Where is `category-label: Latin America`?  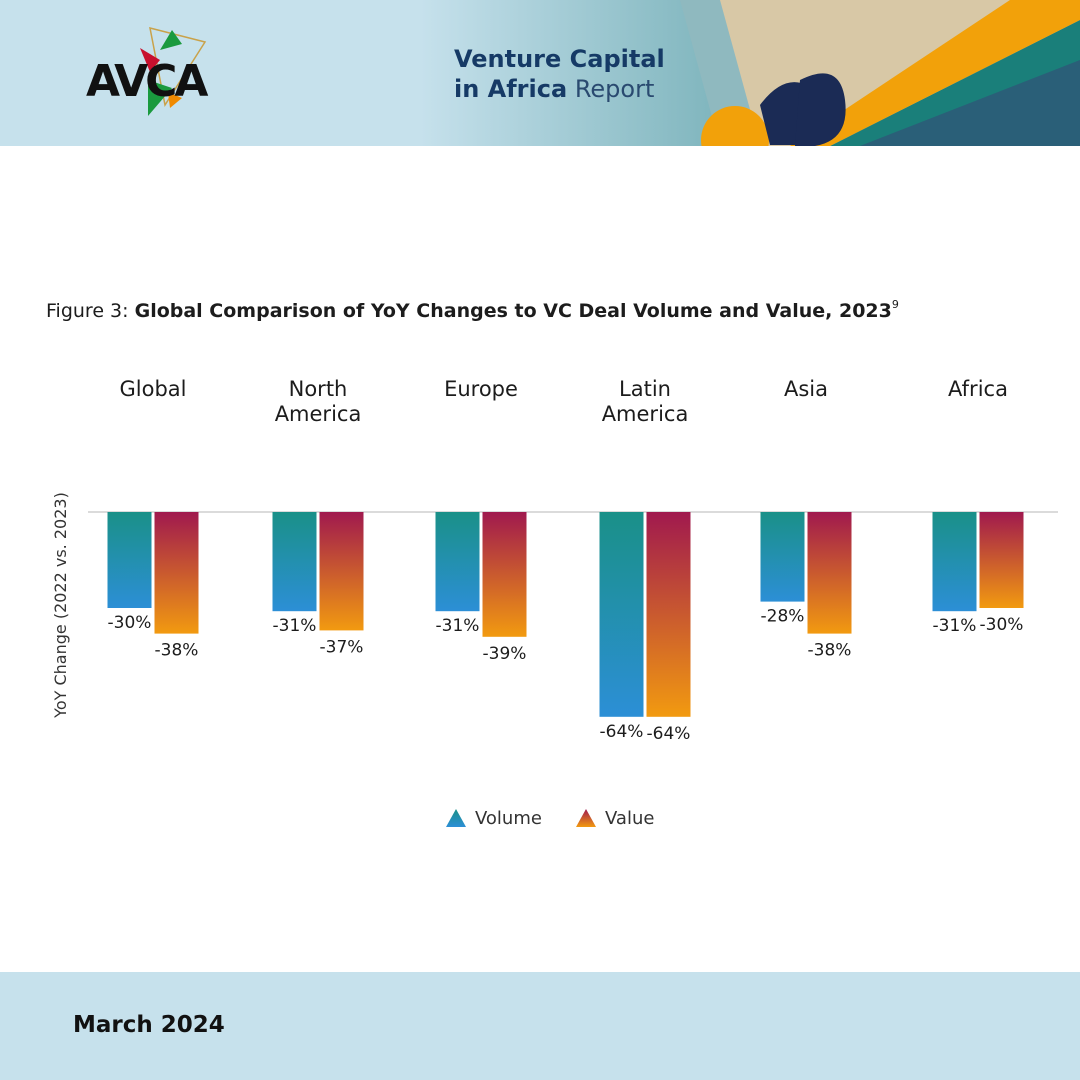
category-label: Latin America is located at coordinates (645, 401).